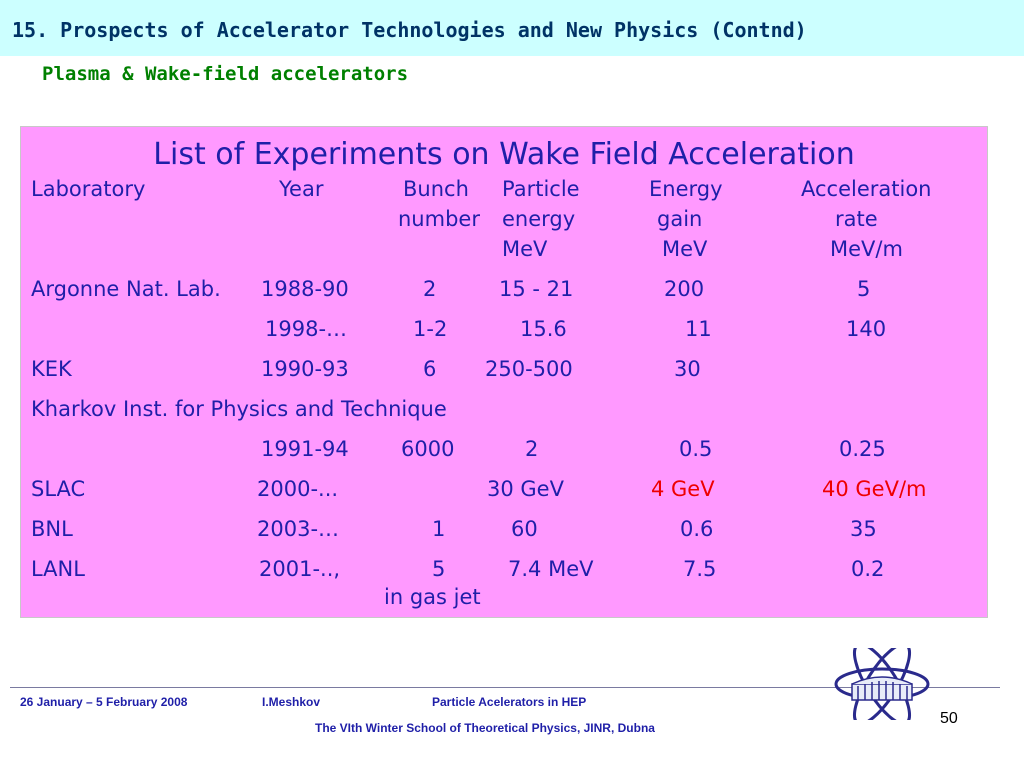 This screenshot has height=768, width=1024. I want to click on header-bunch: Bunch, so click(436, 189).